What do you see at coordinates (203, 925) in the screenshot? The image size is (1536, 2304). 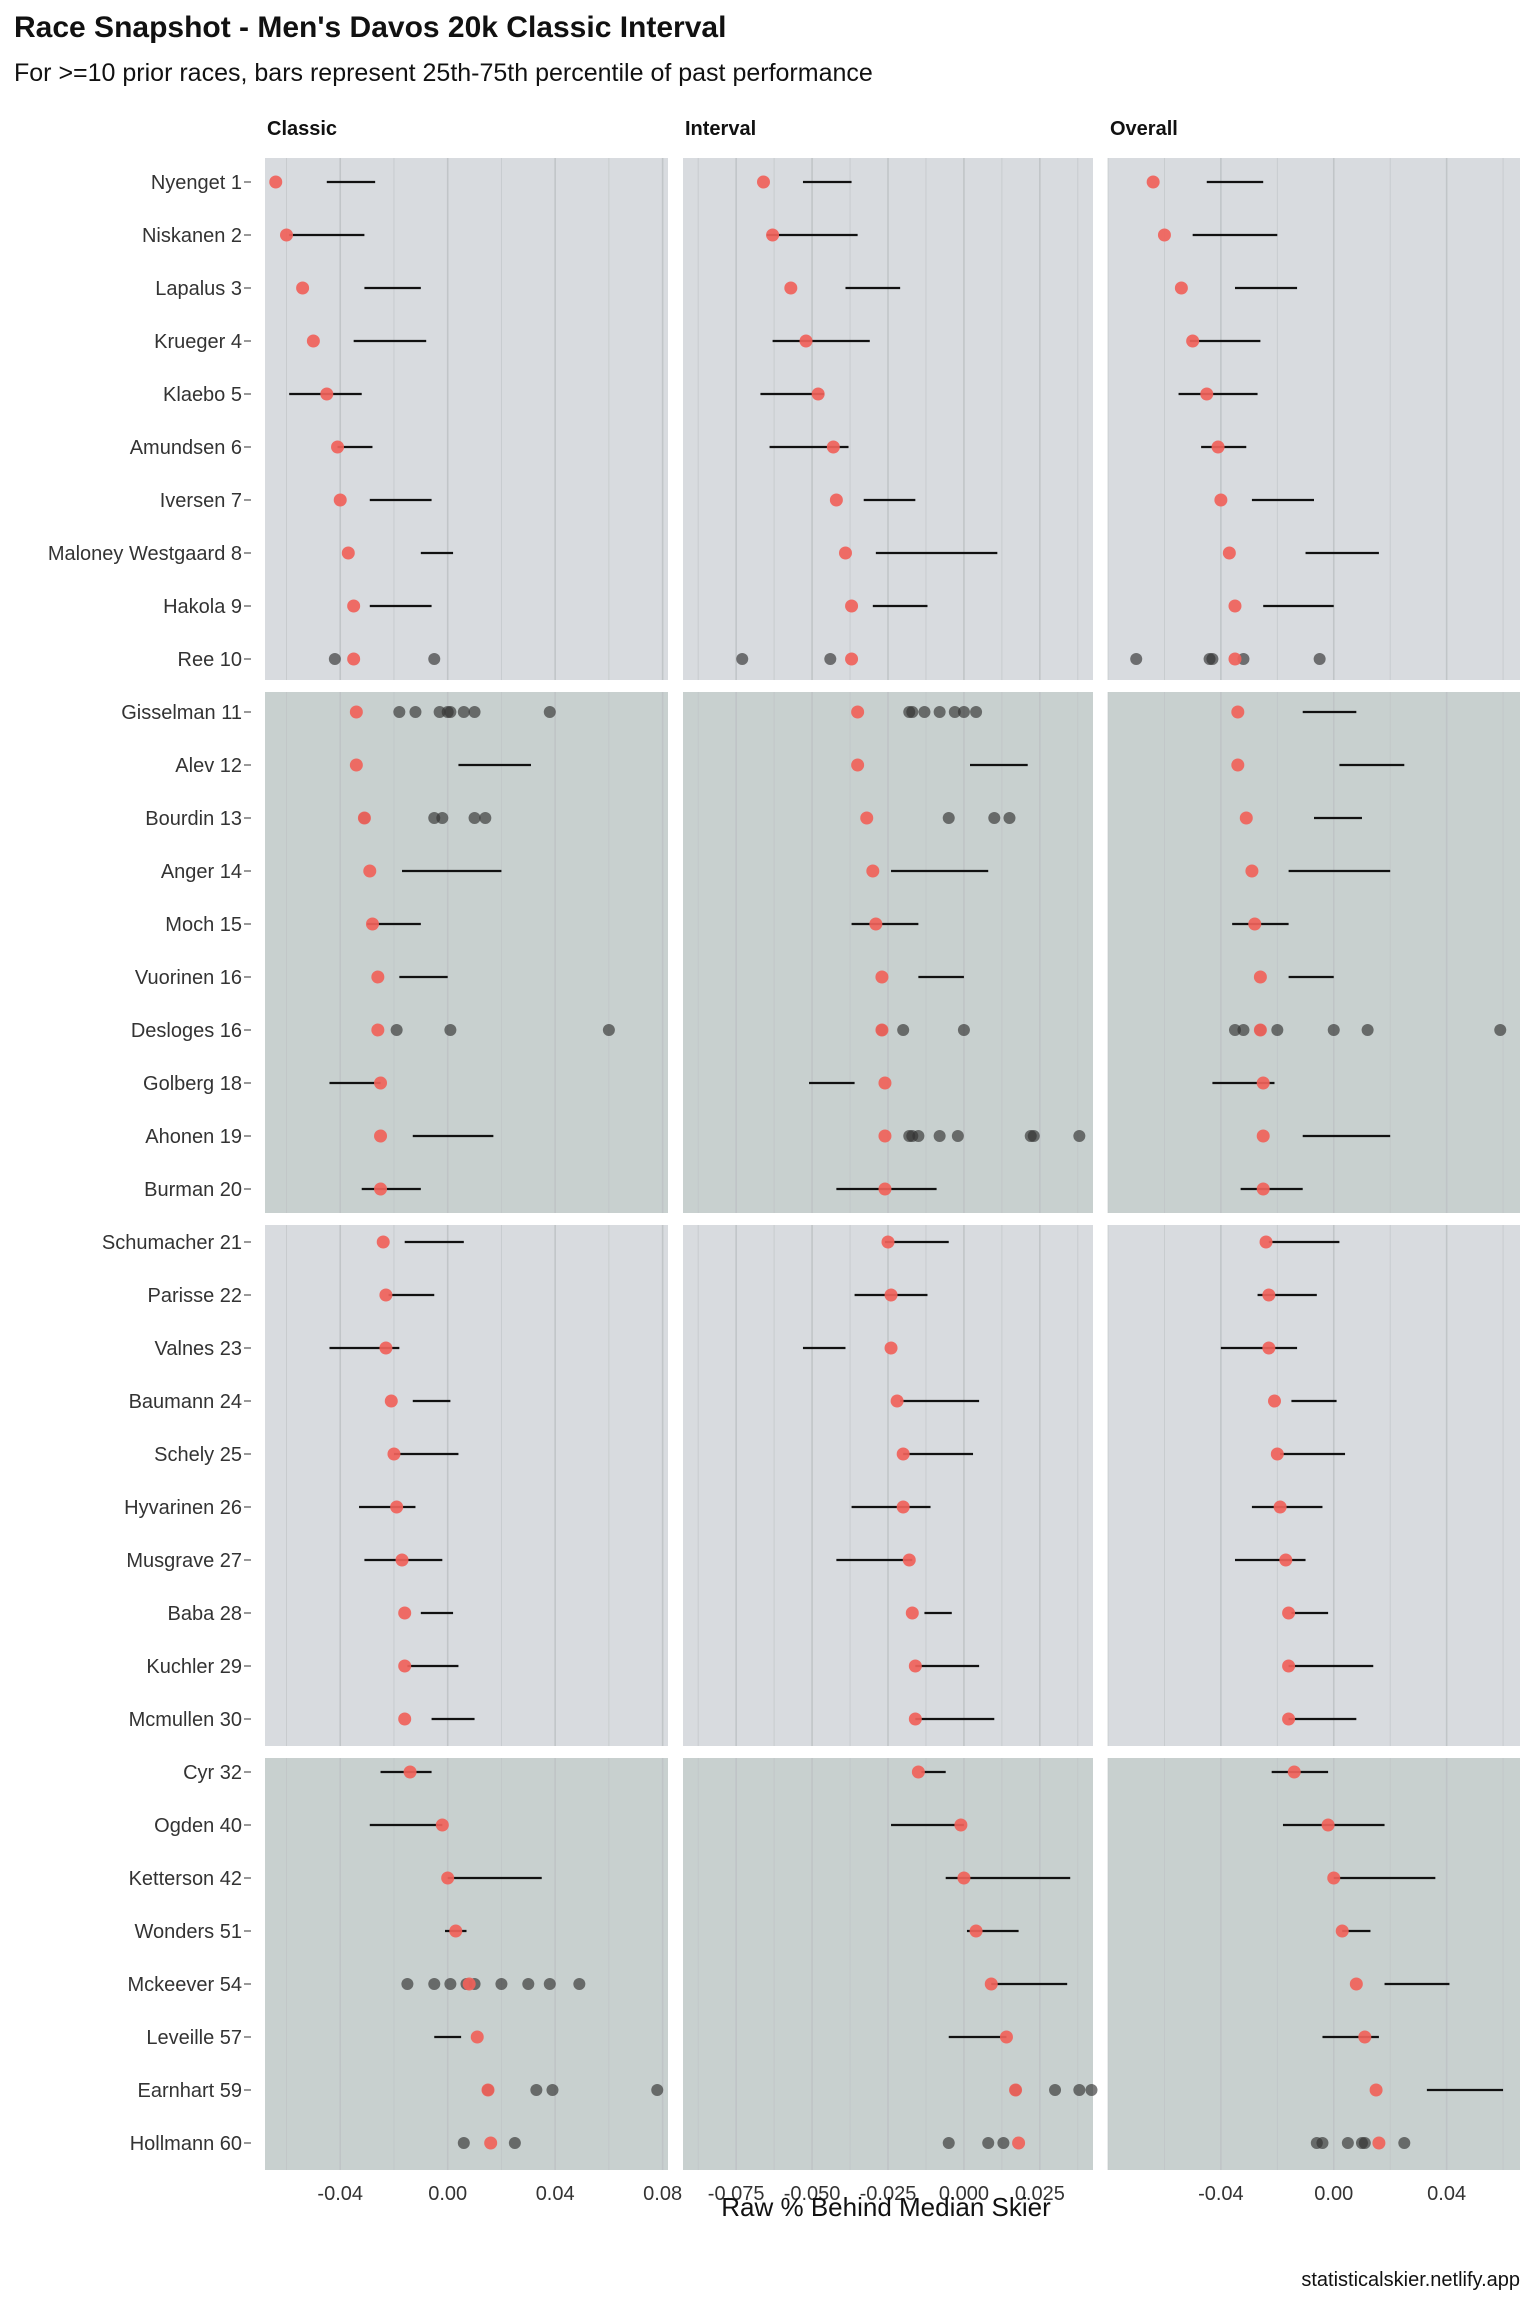 I see `athlete-label: Moch 15` at bounding box center [203, 925].